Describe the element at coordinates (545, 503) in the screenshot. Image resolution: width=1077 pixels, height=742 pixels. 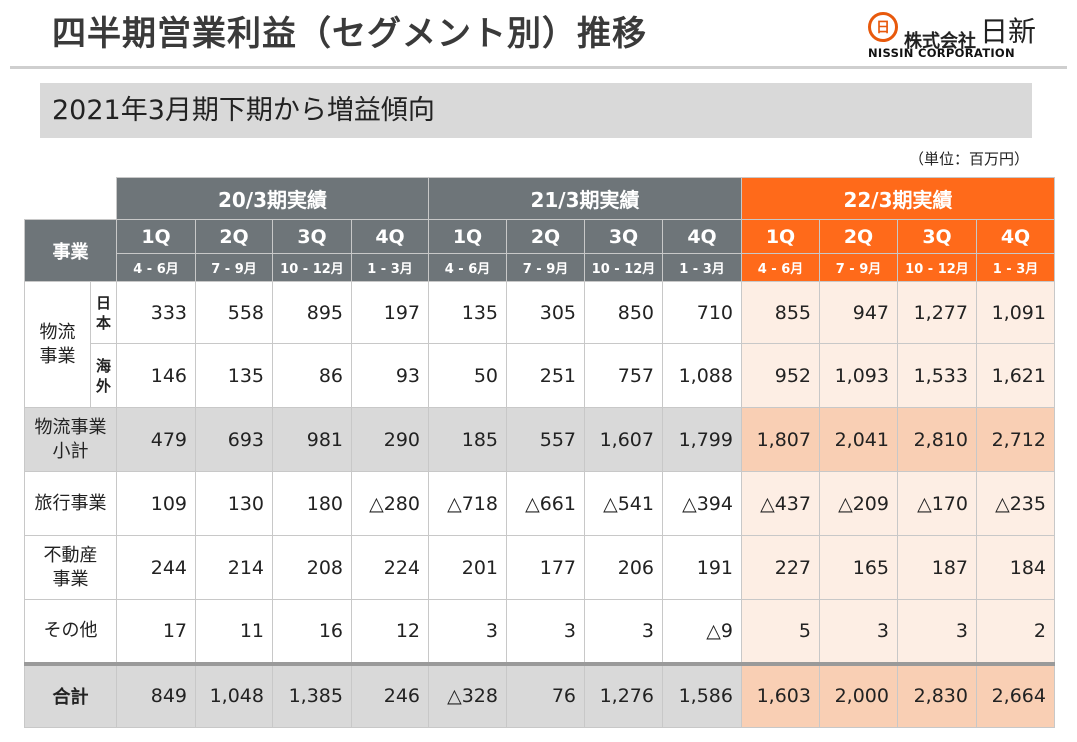
I see `table-cell: △661` at that location.